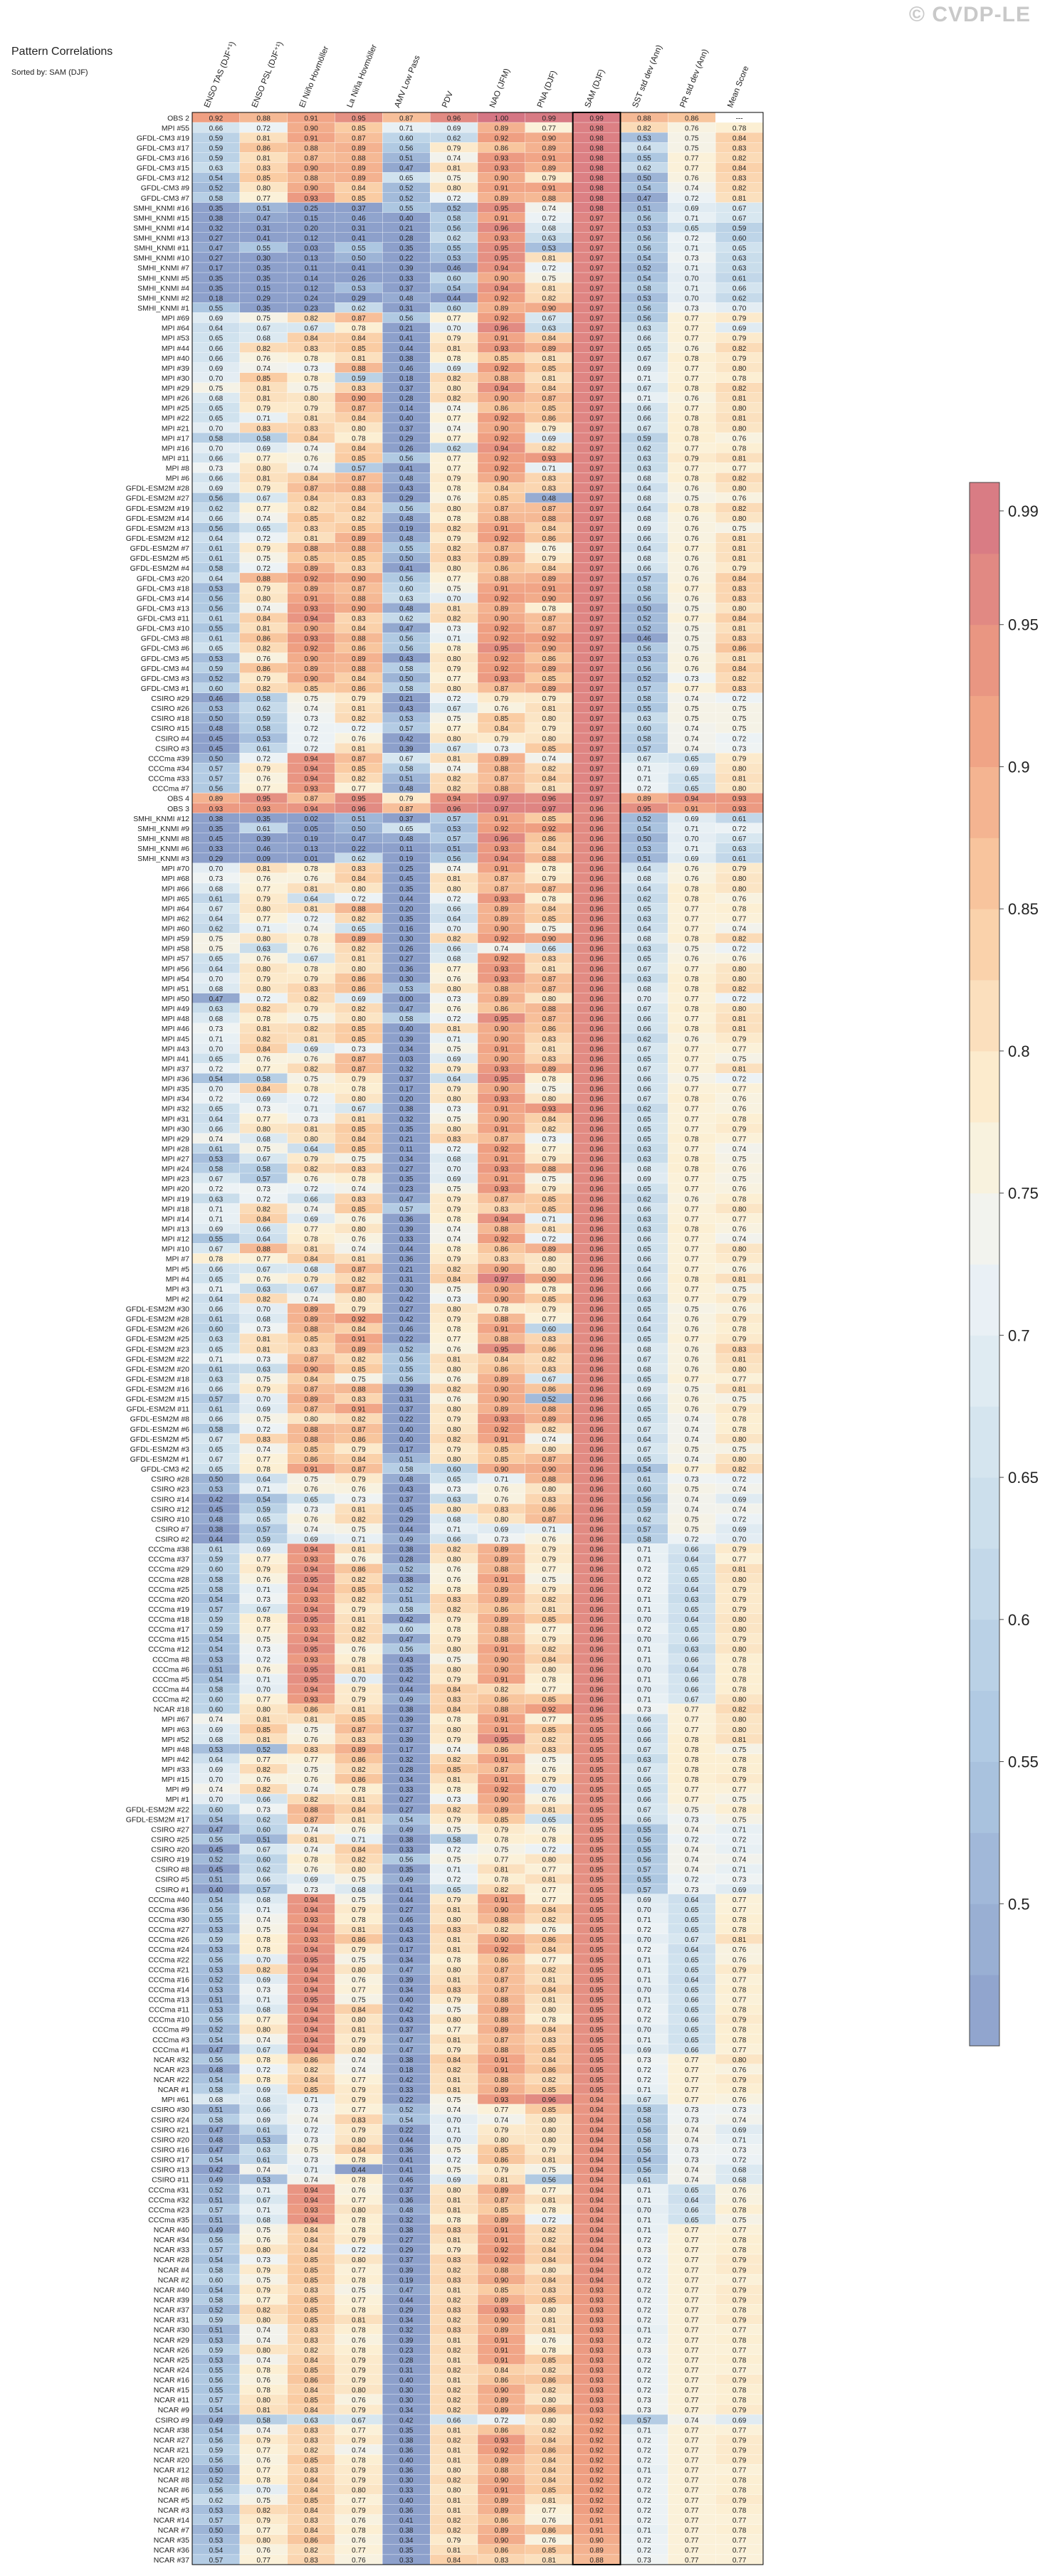 This screenshot has height=2576, width=1045. What do you see at coordinates (359, 1930) in the screenshot?
I see `cell-value-label: 0.81` at bounding box center [359, 1930].